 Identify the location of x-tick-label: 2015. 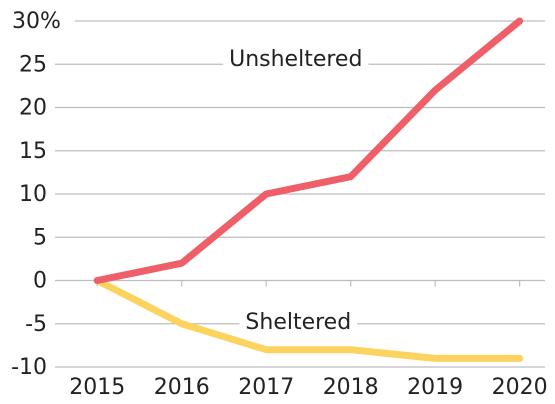
(97, 387).